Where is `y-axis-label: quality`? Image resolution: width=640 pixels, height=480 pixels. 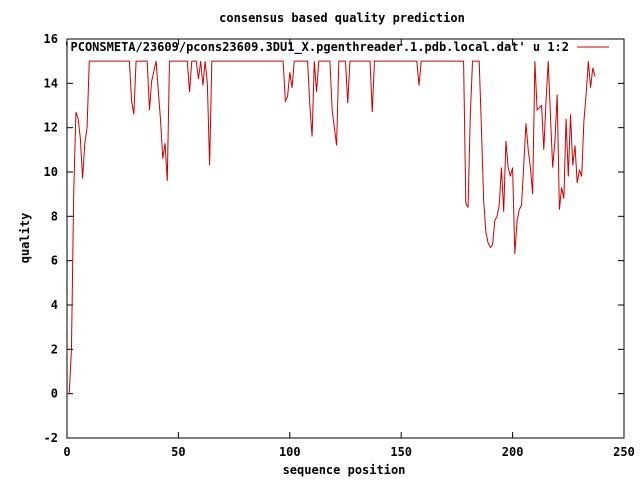 y-axis-label: quality is located at coordinates (25, 238).